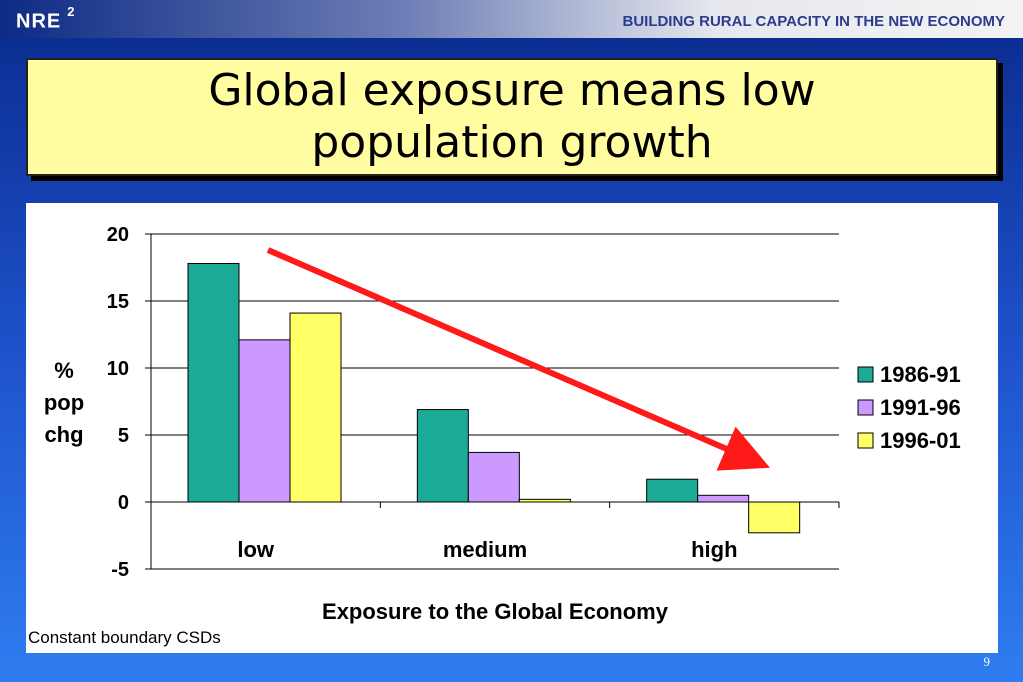 The height and width of the screenshot is (682, 1023). What do you see at coordinates (118, 302) in the screenshot?
I see `y-tick-label: 15` at bounding box center [118, 302].